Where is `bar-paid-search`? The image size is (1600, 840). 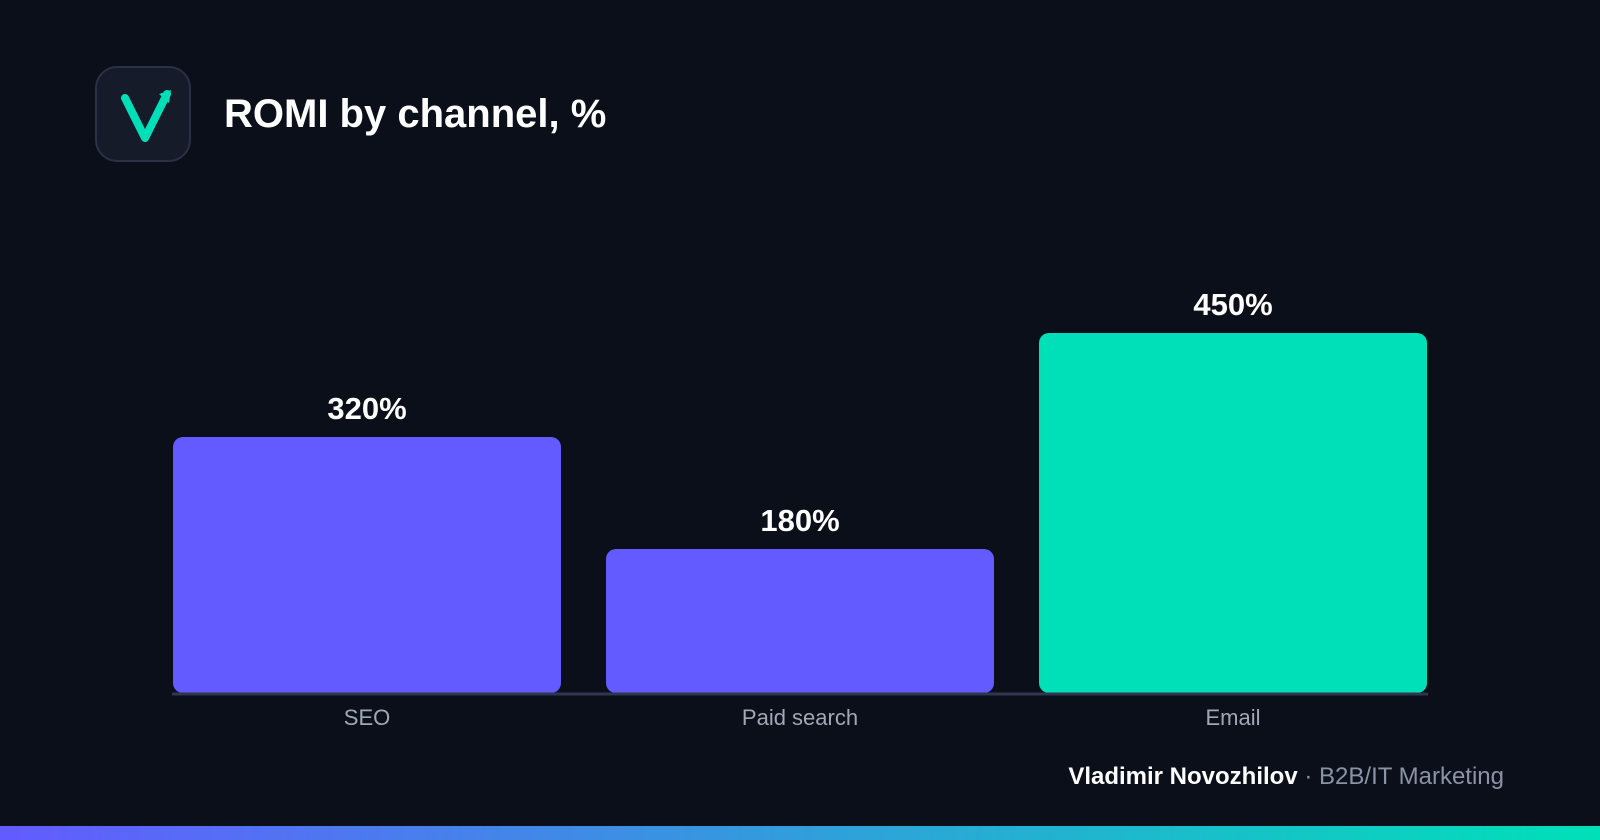 bar-paid-search is located at coordinates (800, 621).